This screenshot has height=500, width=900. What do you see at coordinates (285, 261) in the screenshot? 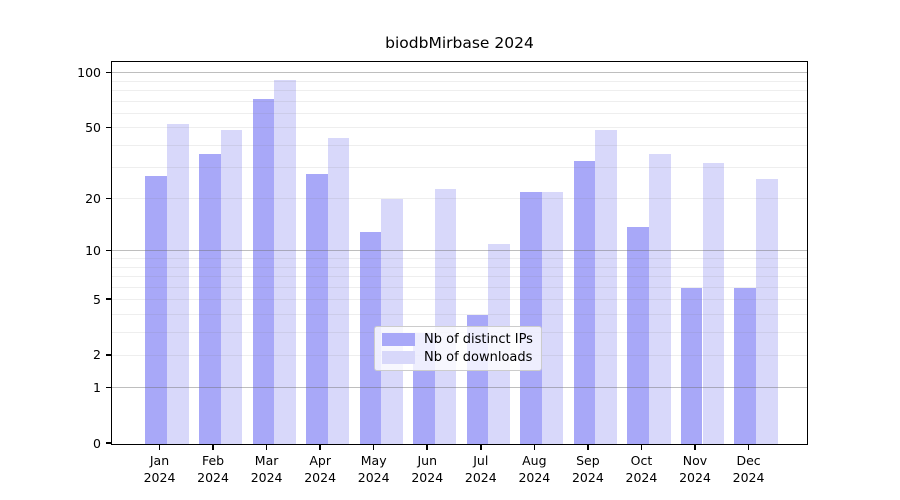
I see `bar-nb-of-downloads-mar` at bounding box center [285, 261].